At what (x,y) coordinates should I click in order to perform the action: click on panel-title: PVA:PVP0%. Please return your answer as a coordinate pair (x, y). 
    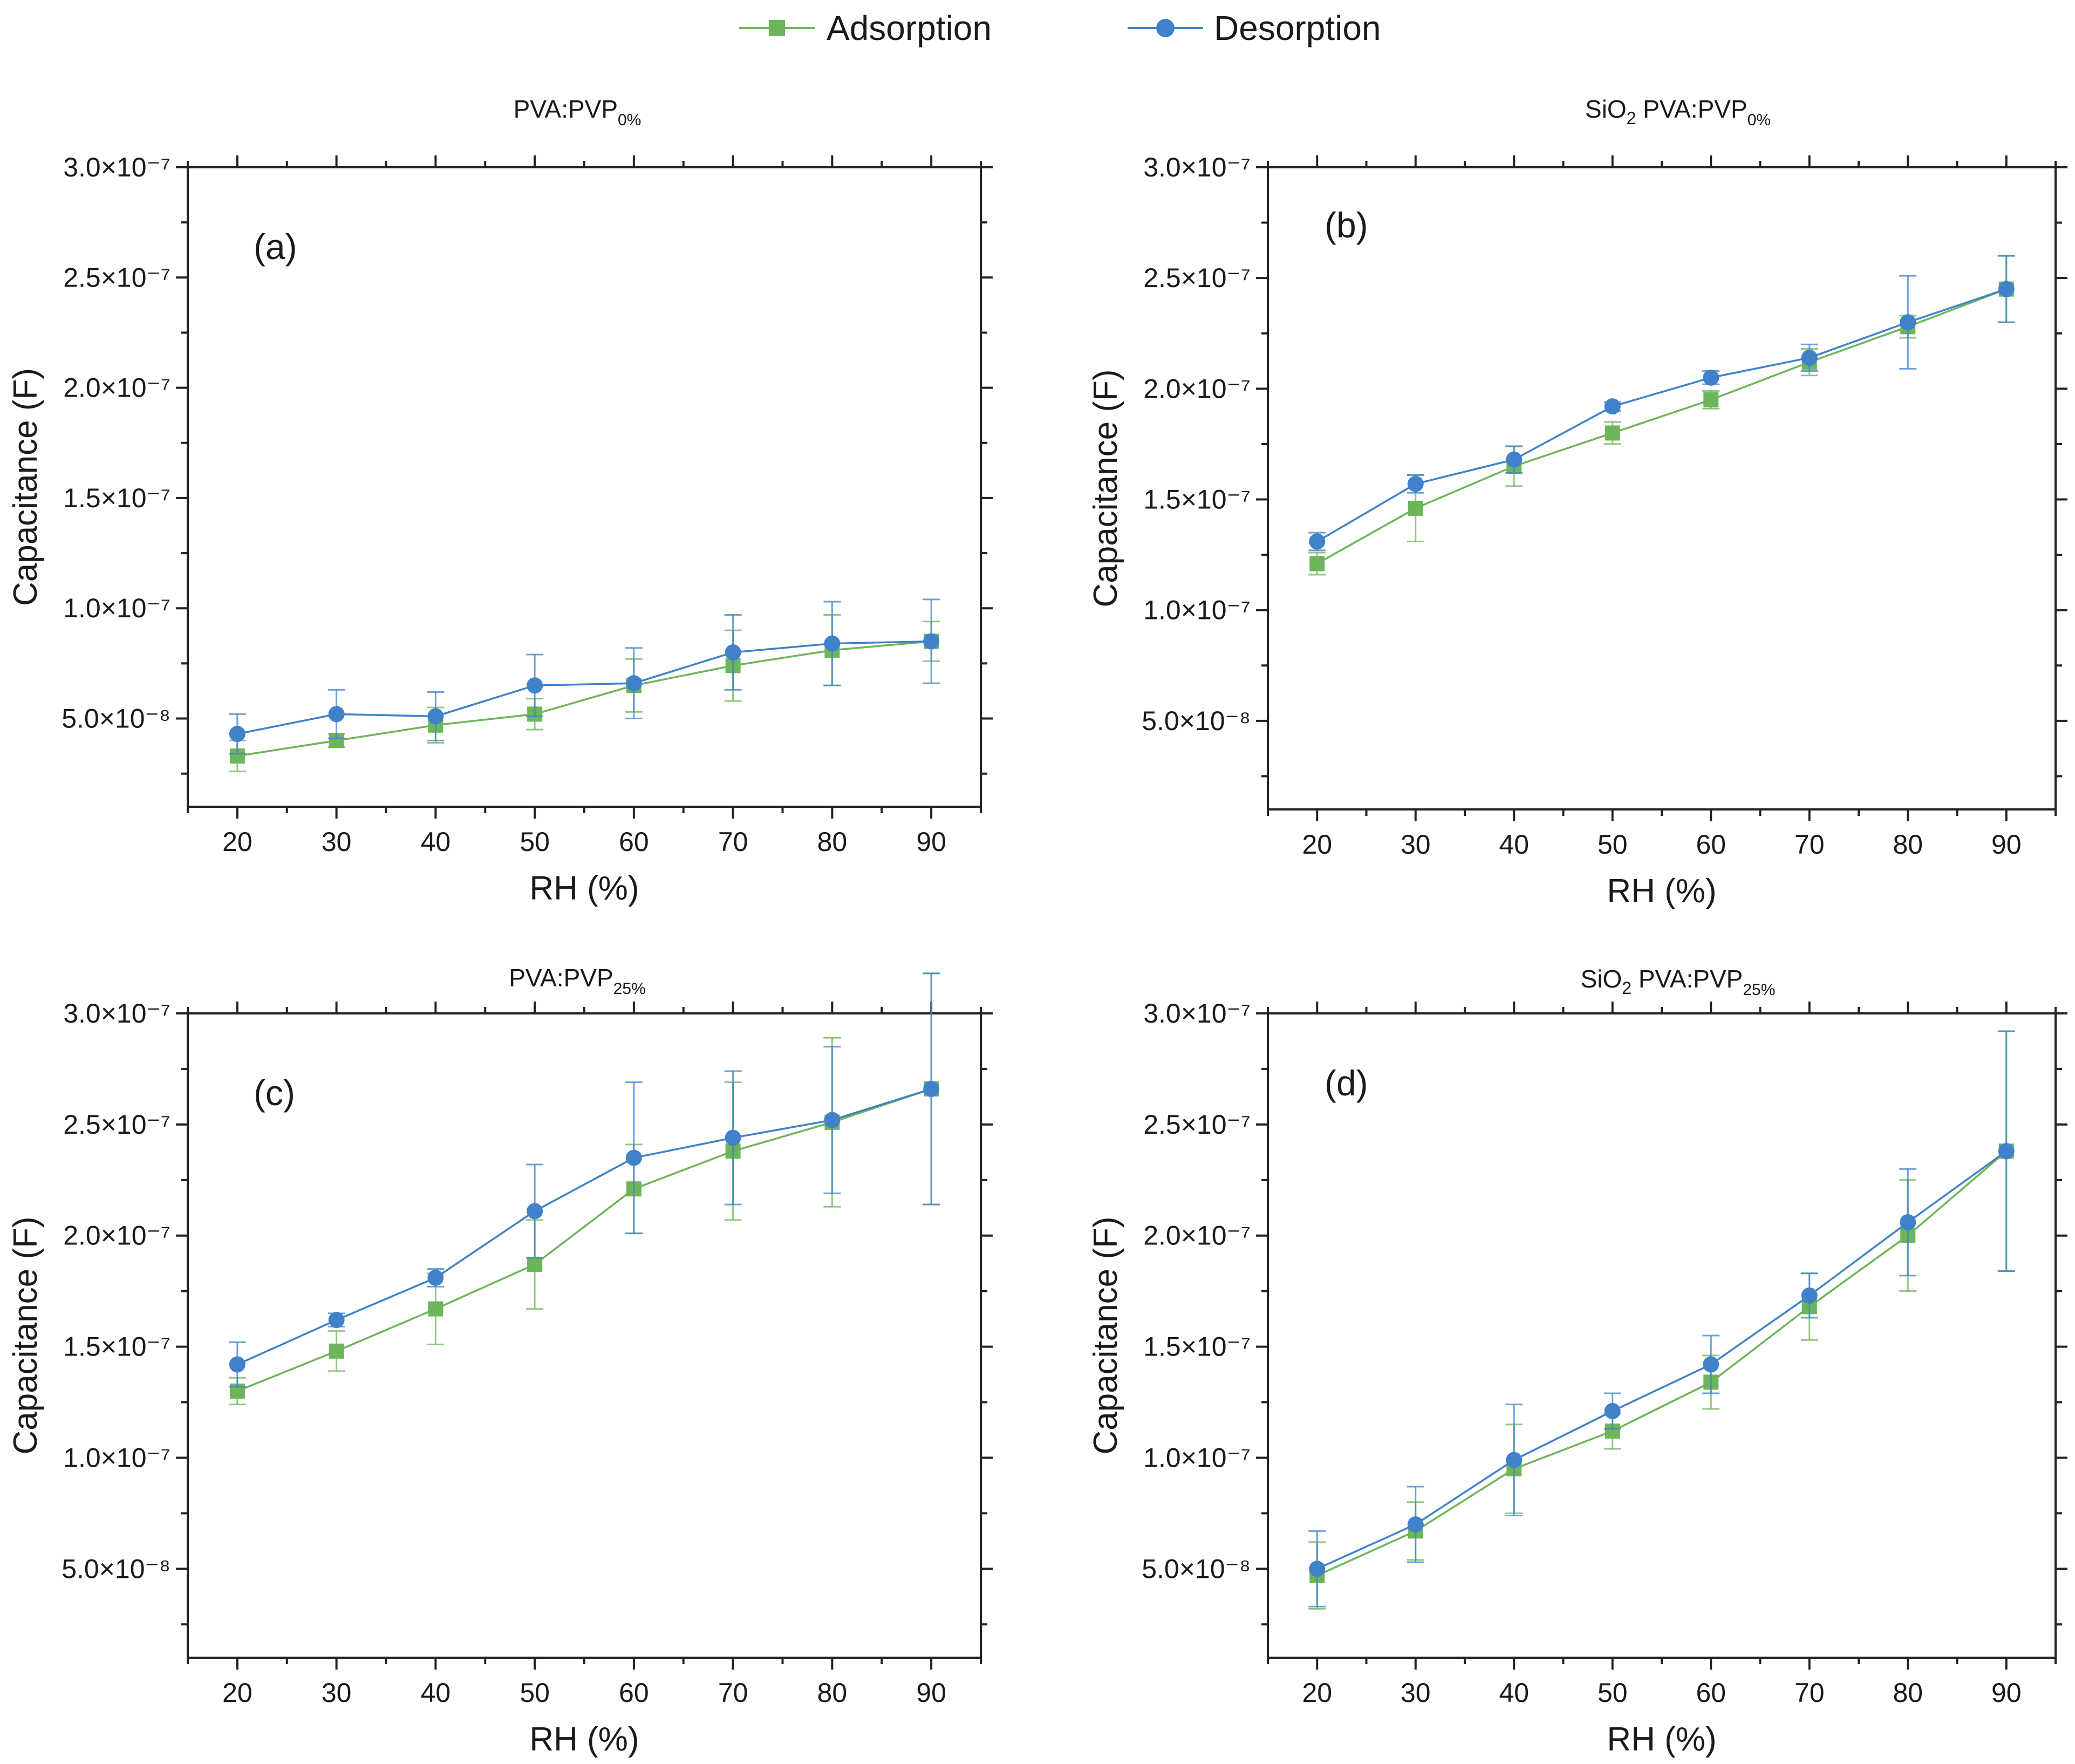
    Looking at the image, I should click on (577, 112).